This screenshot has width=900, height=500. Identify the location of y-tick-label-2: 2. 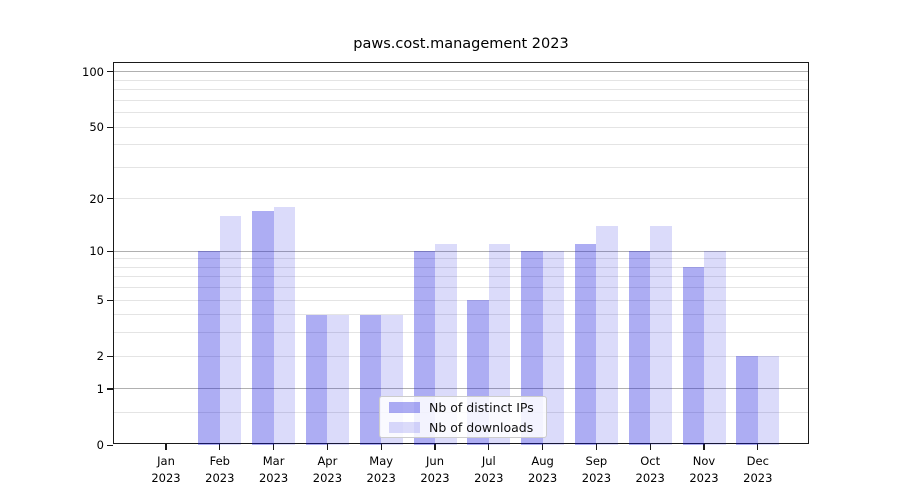
(100, 356).